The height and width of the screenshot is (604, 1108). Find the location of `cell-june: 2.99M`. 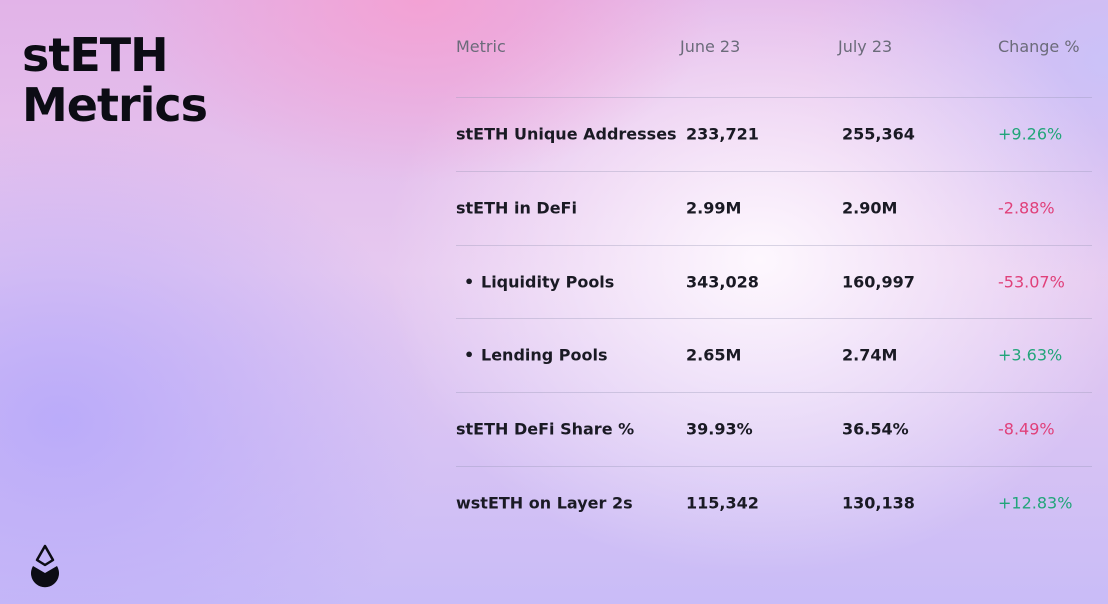

cell-june: 2.99M is located at coordinates (714, 208).